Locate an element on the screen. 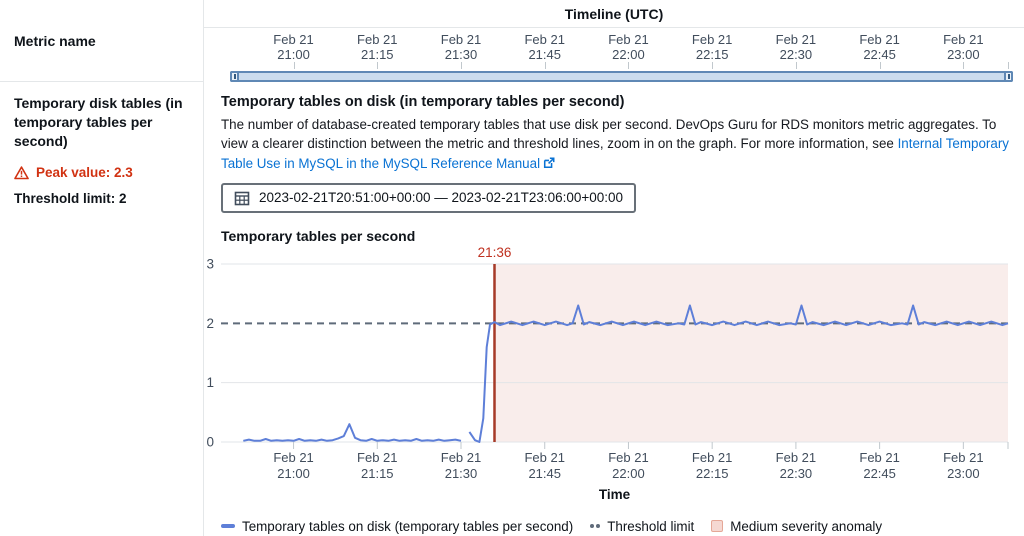  x-axis-tick-label: 21:00 is located at coordinates (293, 473).